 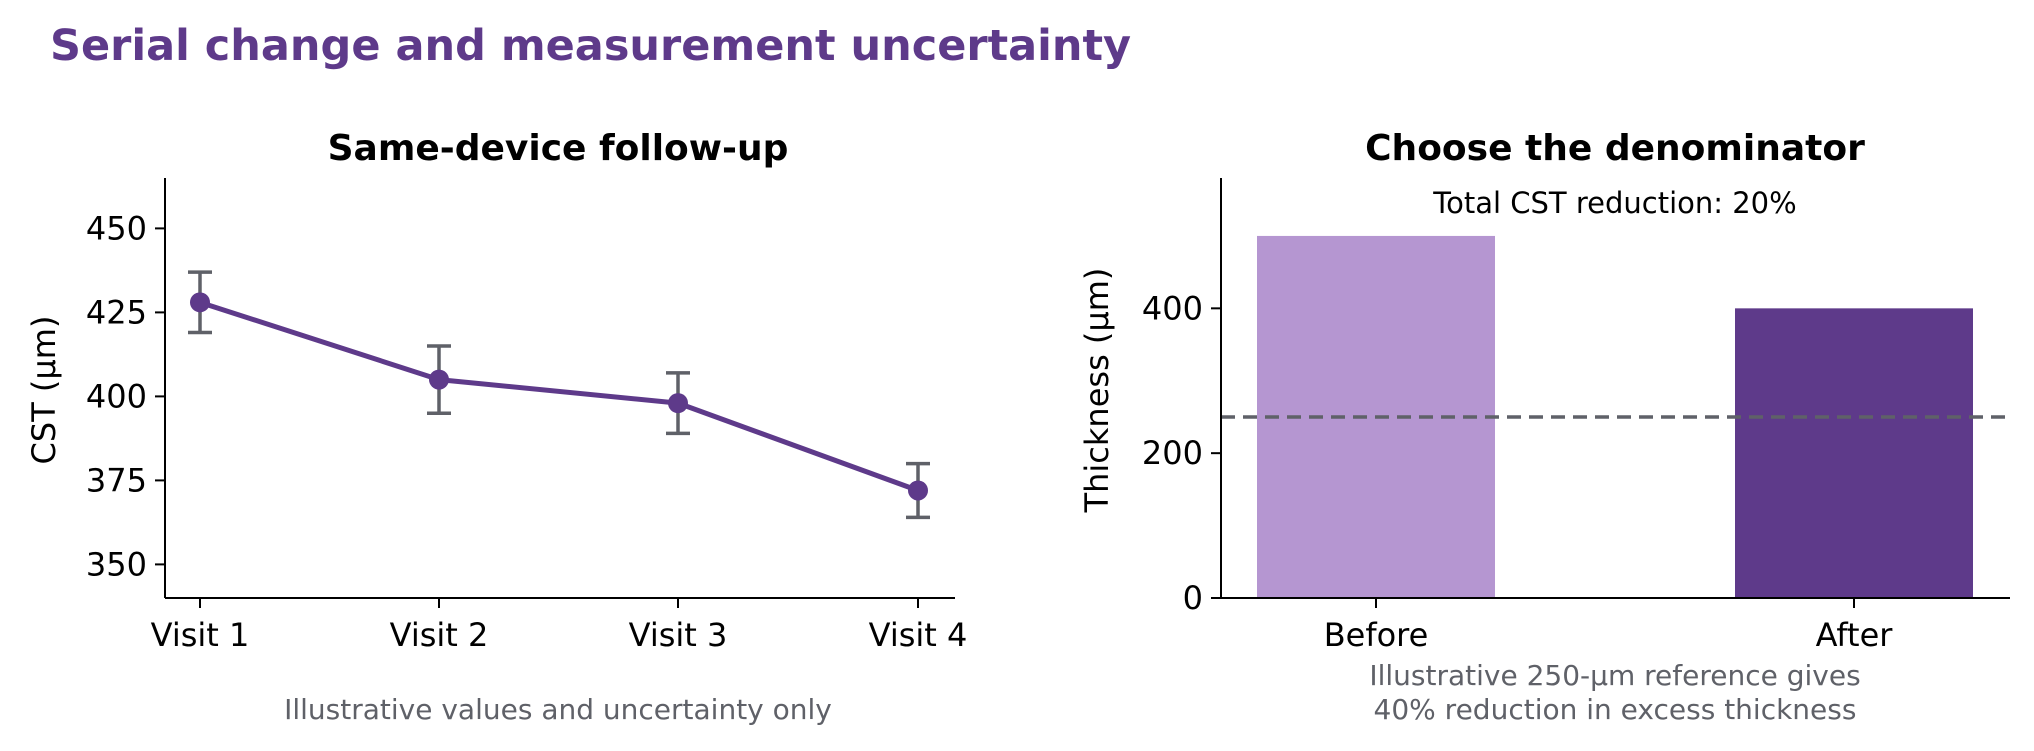 I want to click on right-chart-title: Choose the denominator, so click(x=1615, y=148).